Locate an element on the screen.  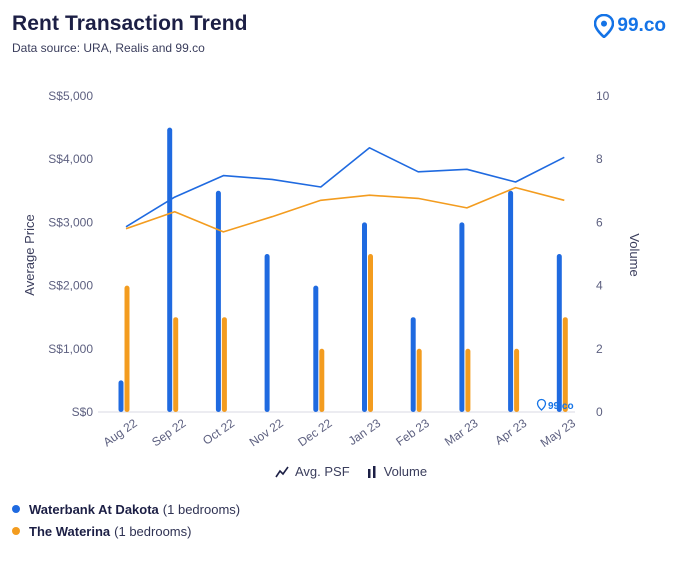
y-left-tick-label: S$0 is located at coordinates (83, 412).